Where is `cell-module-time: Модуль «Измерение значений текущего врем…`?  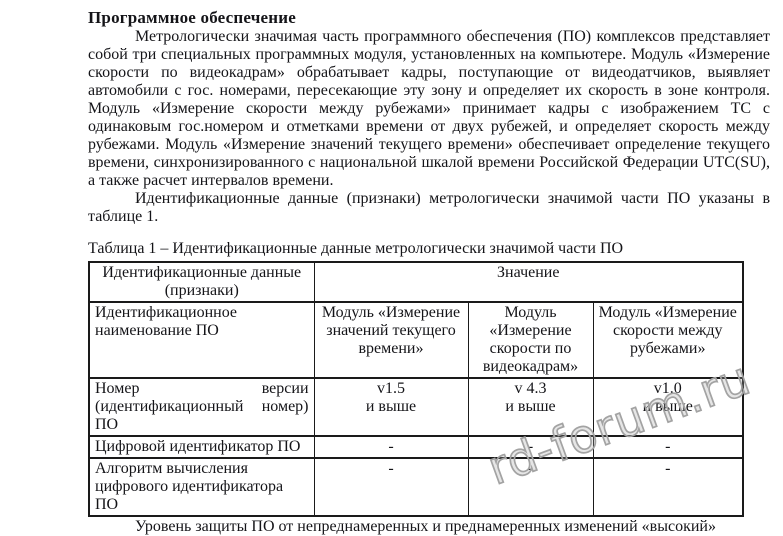
cell-module-time: Модуль «Измерение значений текущего врем… is located at coordinates (391, 340).